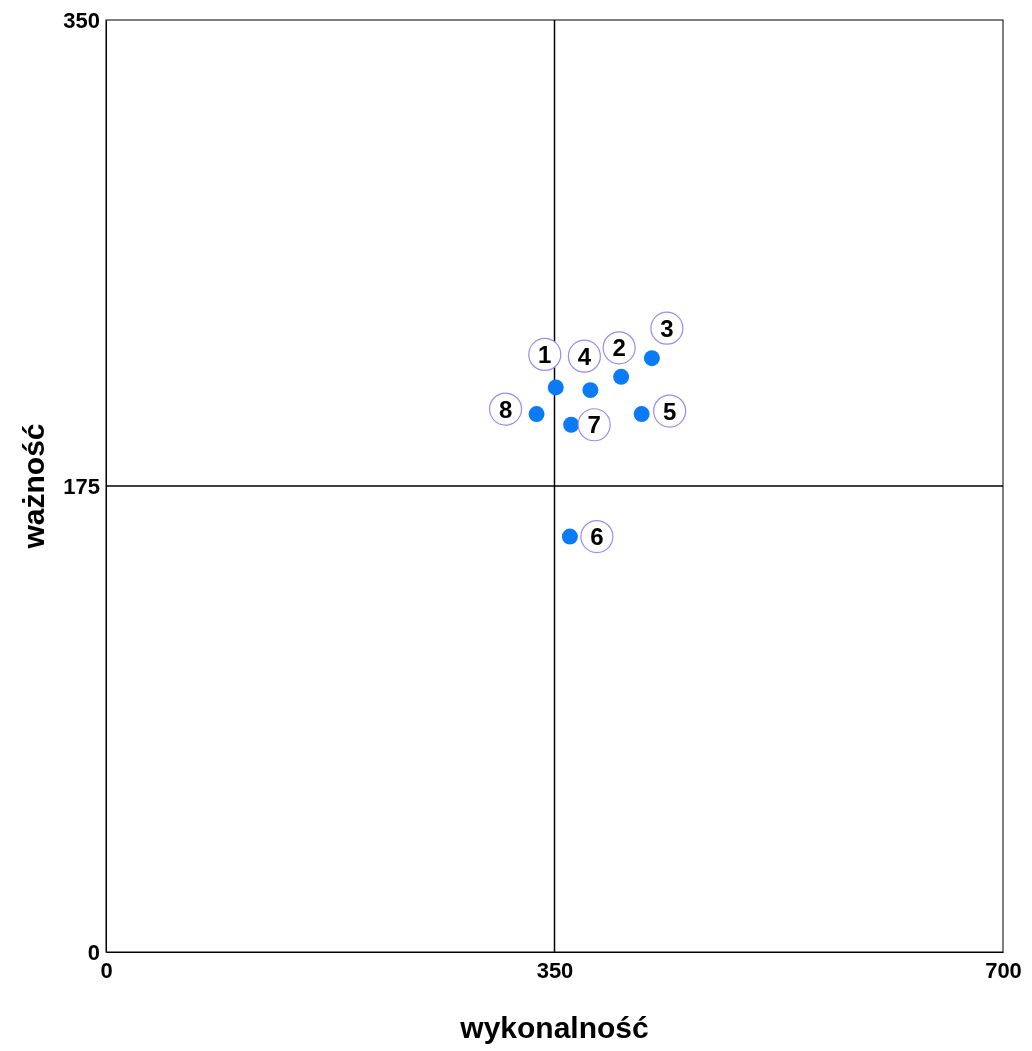  What do you see at coordinates (554, 1027) in the screenshot?
I see `x-axis-title: wykonalność` at bounding box center [554, 1027].